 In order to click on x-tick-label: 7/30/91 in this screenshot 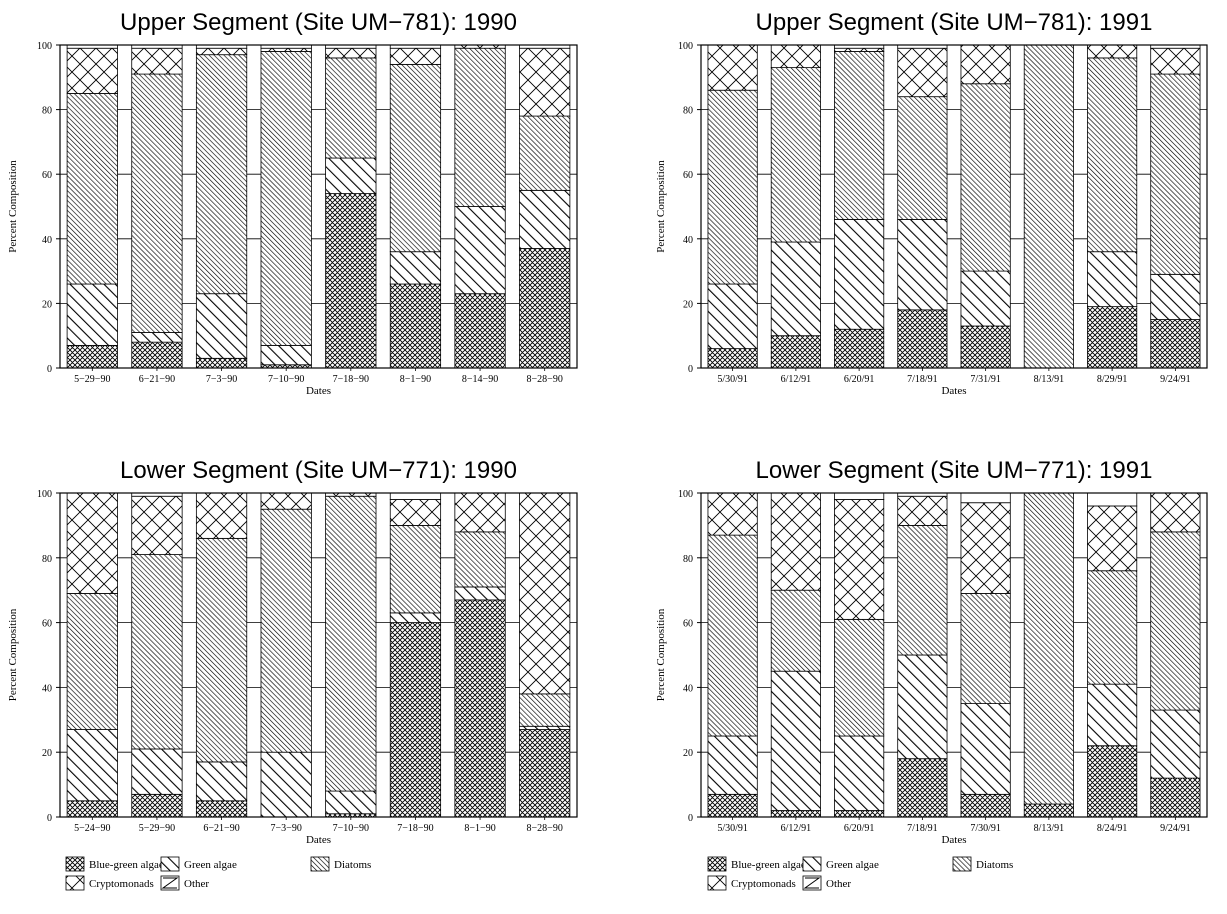, I will do `click(985, 828)`.